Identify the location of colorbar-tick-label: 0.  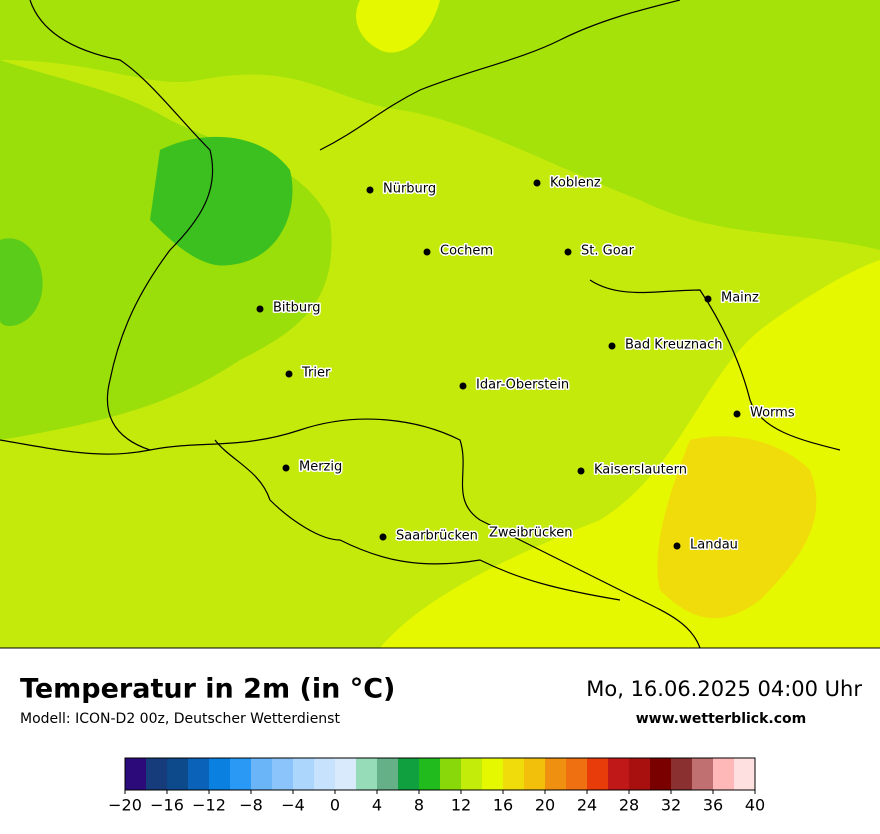
(335, 805).